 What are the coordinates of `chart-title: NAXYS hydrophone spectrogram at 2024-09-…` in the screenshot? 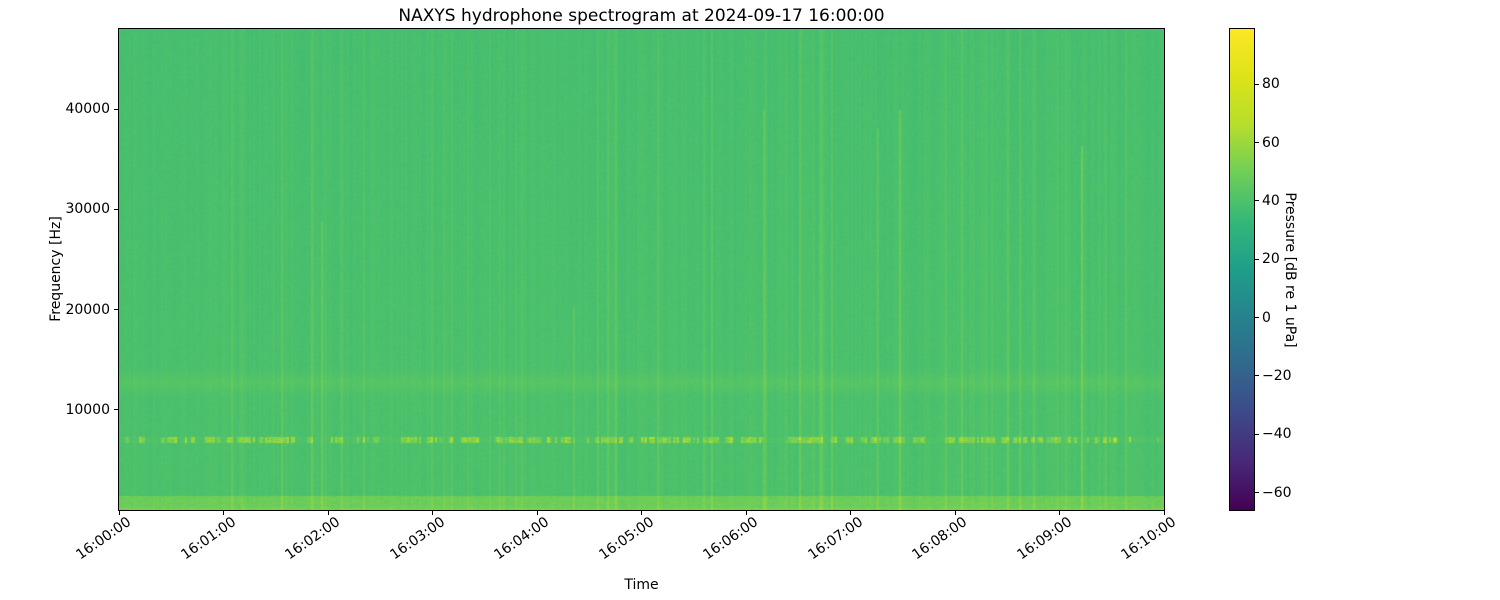 It's located at (641, 16).